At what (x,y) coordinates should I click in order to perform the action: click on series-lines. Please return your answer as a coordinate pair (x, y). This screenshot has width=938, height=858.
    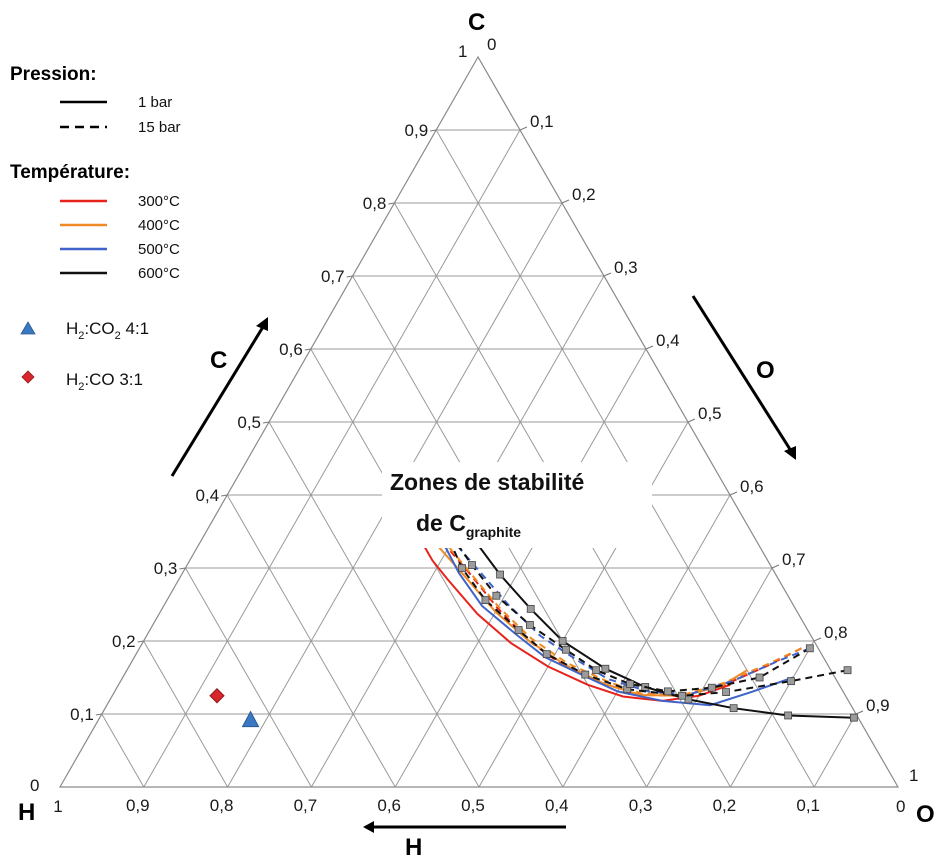
    Looking at the image, I should click on (640, 624).